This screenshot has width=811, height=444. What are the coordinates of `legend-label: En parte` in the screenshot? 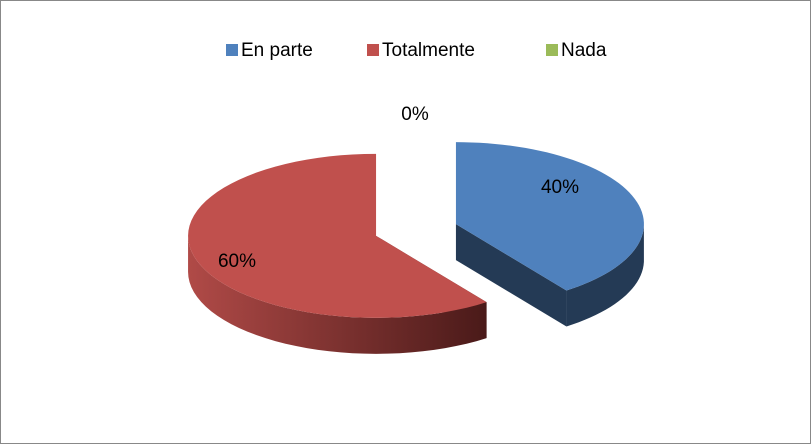 It's located at (277, 50).